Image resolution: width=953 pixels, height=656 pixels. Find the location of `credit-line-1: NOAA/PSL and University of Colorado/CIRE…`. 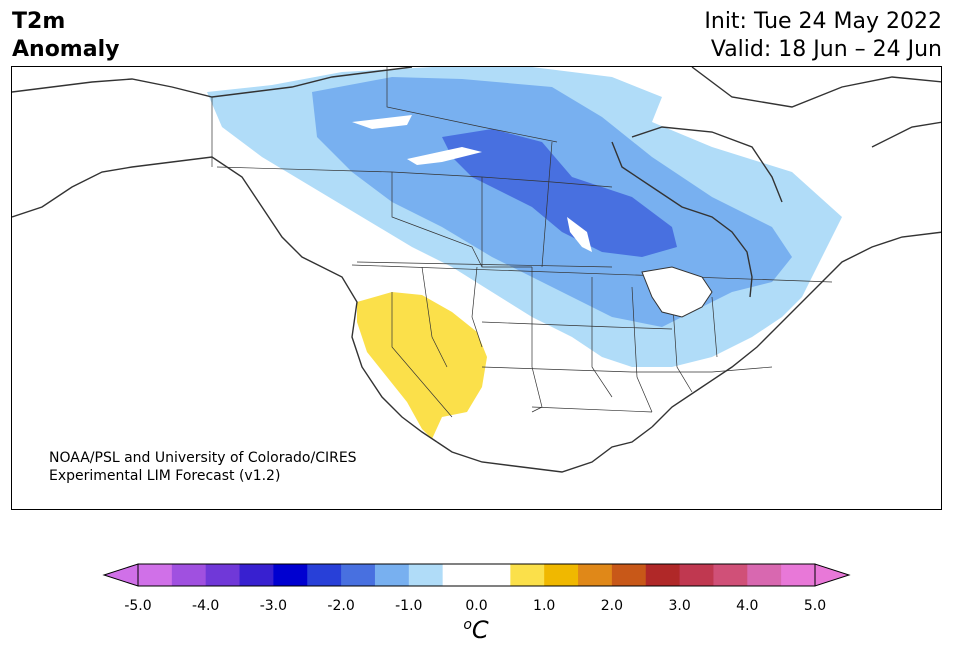

credit-line-1: NOAA/PSL and University of Colorado/CIRE… is located at coordinates (203, 458).